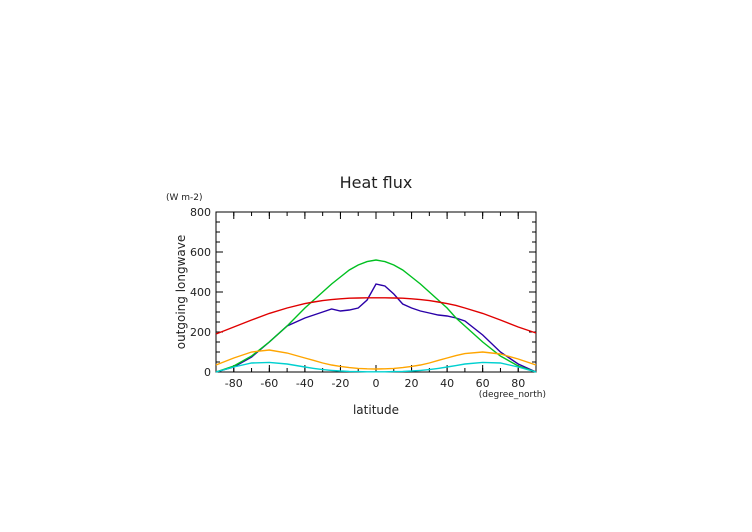 This screenshot has height=532, width=752. I want to click on y-tick-label: 200, so click(200, 332).